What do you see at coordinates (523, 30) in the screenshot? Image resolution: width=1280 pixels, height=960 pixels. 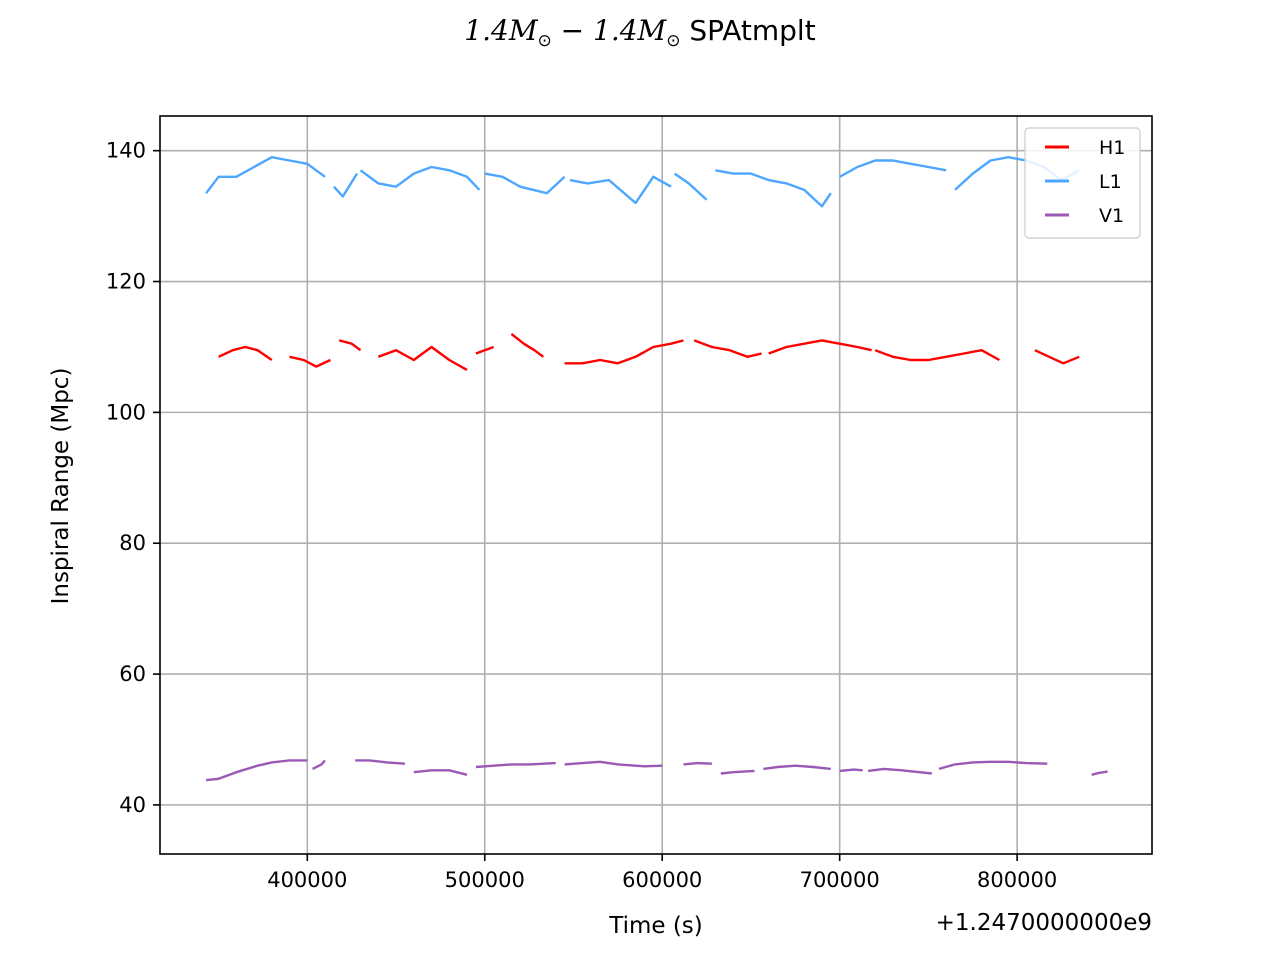 I see `title-mass-symbol-1: M` at bounding box center [523, 30].